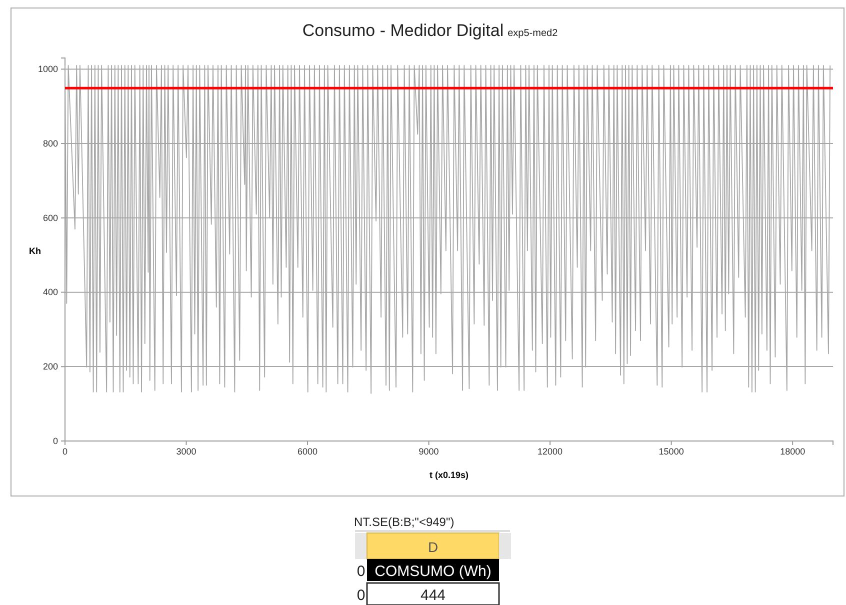  I want to click on x-tick-label: 0, so click(65, 451).